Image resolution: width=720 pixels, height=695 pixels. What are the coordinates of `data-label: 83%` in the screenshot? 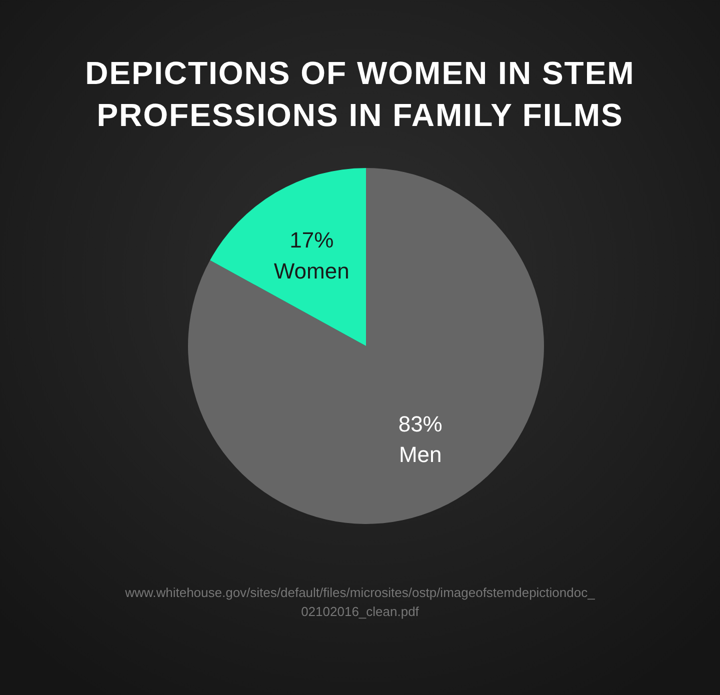 It's located at (420, 423).